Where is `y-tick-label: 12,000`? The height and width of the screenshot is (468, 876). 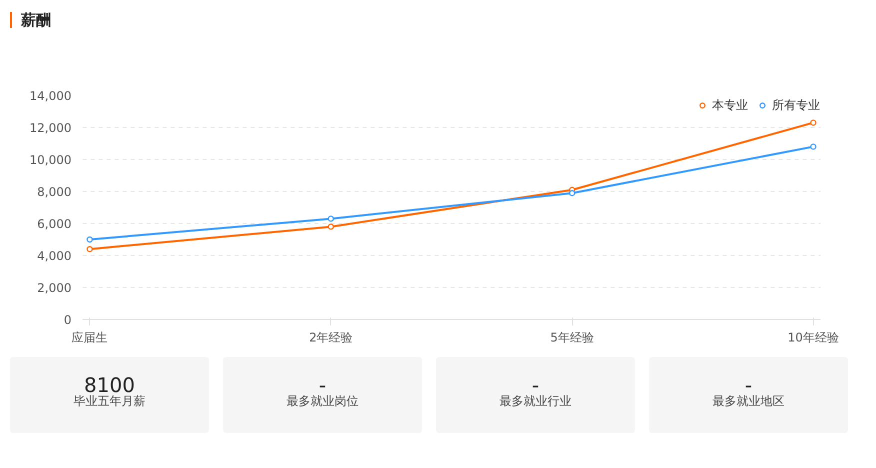
y-tick-label: 12,000 is located at coordinates (51, 128).